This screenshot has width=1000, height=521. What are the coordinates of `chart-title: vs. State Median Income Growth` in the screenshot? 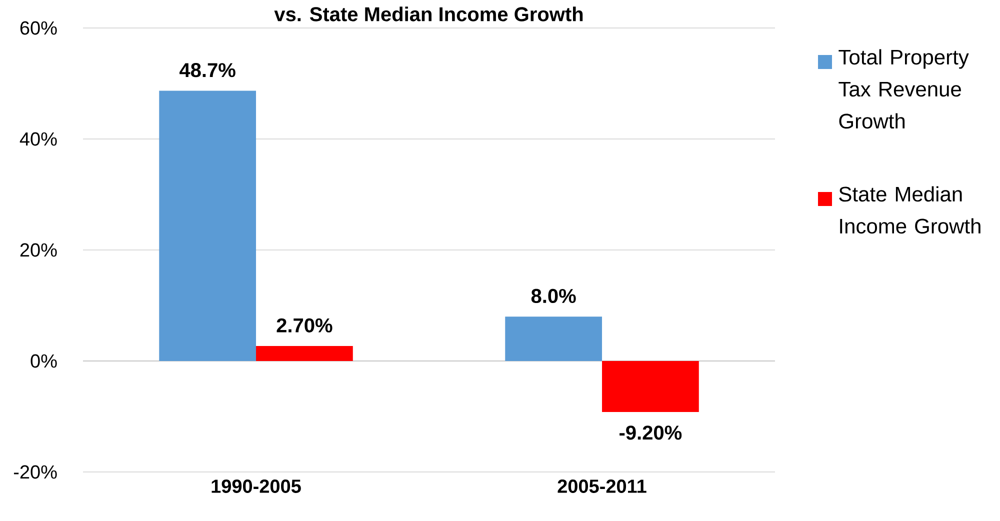 It's located at (428, 14).